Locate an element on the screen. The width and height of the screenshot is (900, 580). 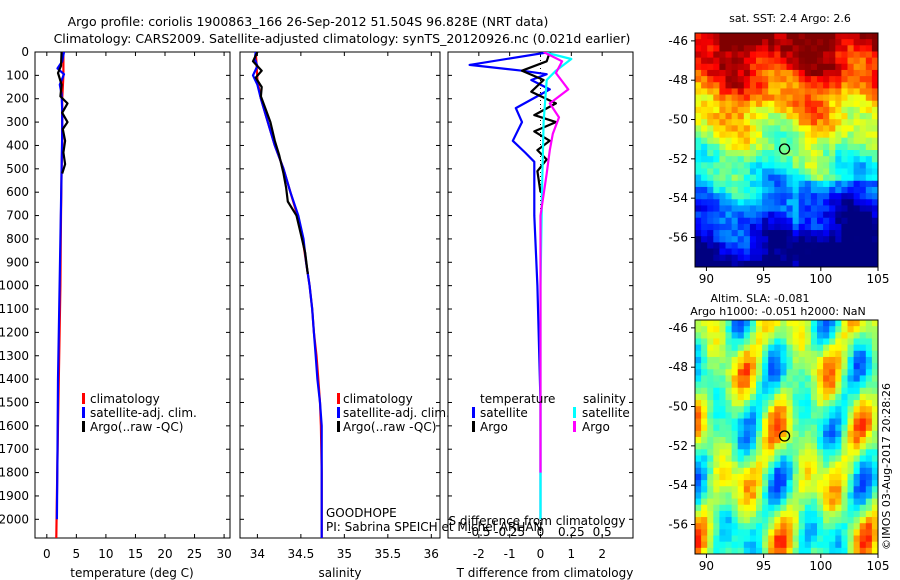
y-tick-label: 800 is located at coordinates (17, 239).